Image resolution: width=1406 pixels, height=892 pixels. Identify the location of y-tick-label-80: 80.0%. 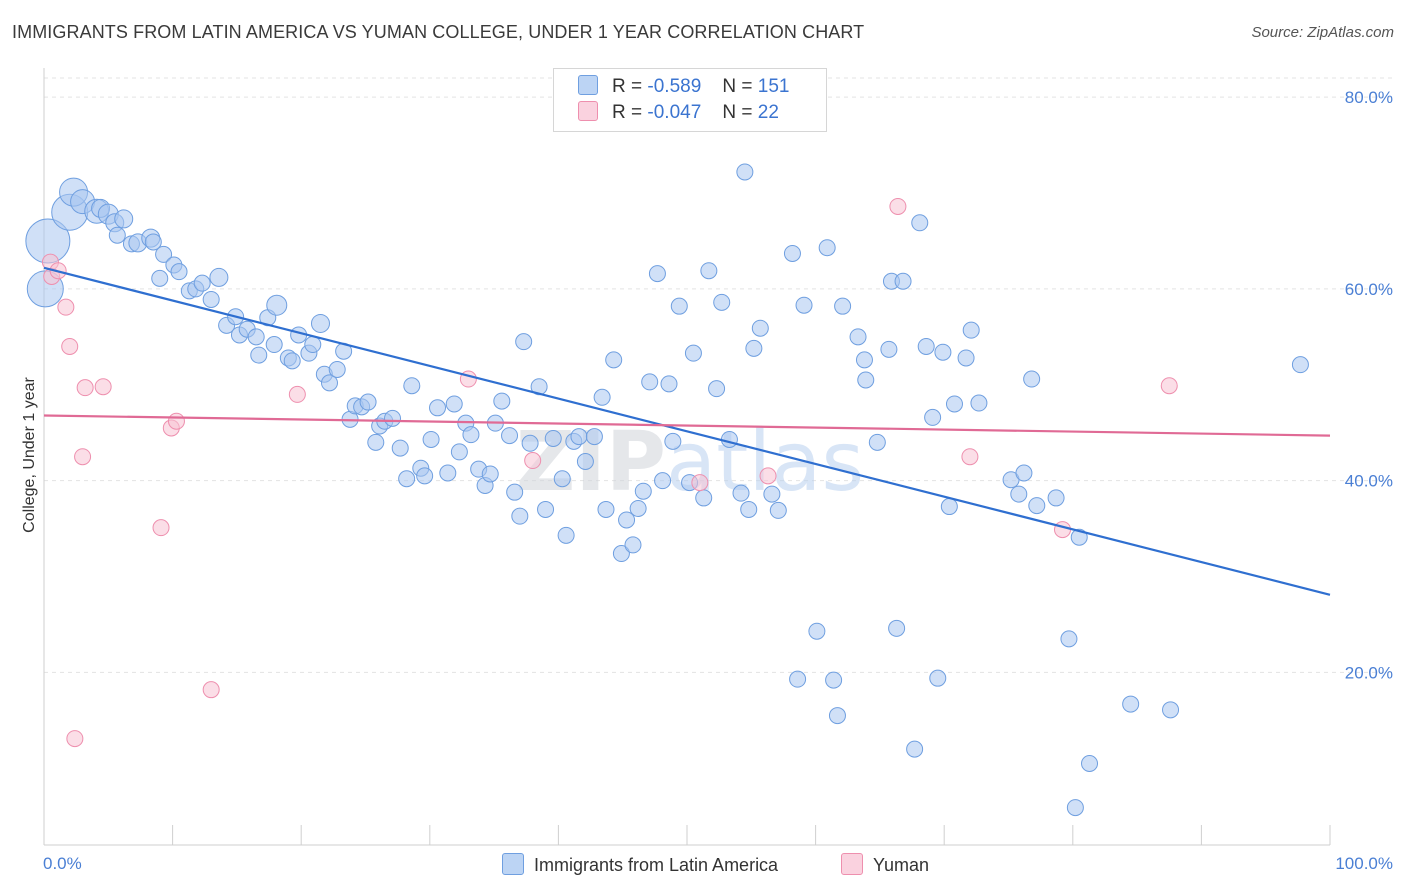
(1369, 97).